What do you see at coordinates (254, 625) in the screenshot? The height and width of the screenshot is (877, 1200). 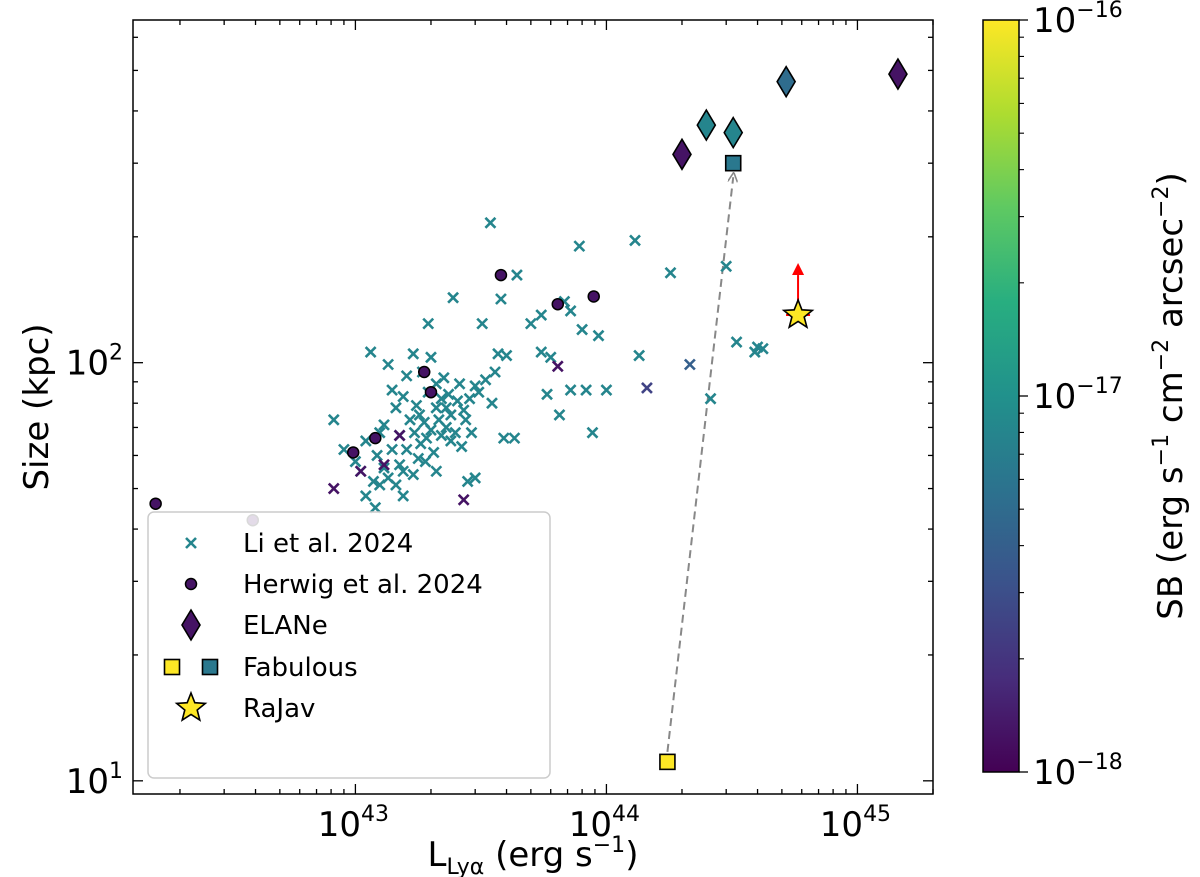 I see `legend-item: ELANe` at bounding box center [254, 625].